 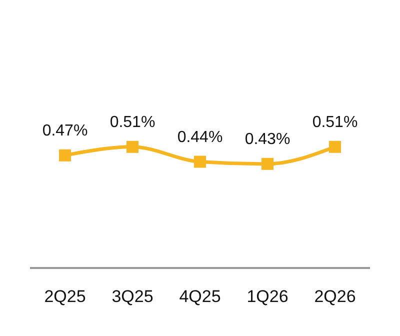 I want to click on data-label: 0.47%, so click(x=65, y=131).